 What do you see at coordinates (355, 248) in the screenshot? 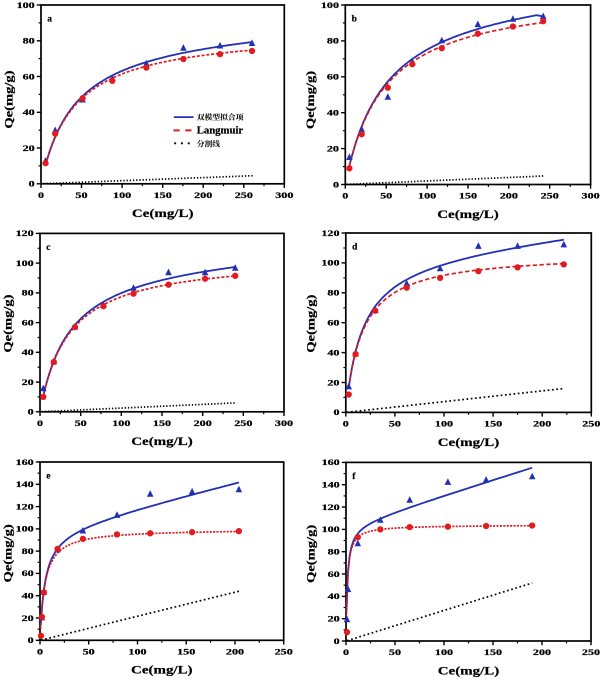
I see `svg-text: d` at bounding box center [355, 248].